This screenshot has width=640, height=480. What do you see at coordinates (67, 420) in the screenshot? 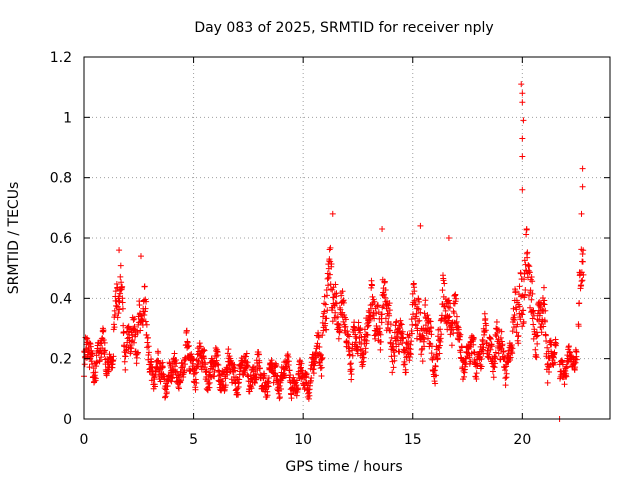
I see `y-tick-label: 0` at bounding box center [67, 420].